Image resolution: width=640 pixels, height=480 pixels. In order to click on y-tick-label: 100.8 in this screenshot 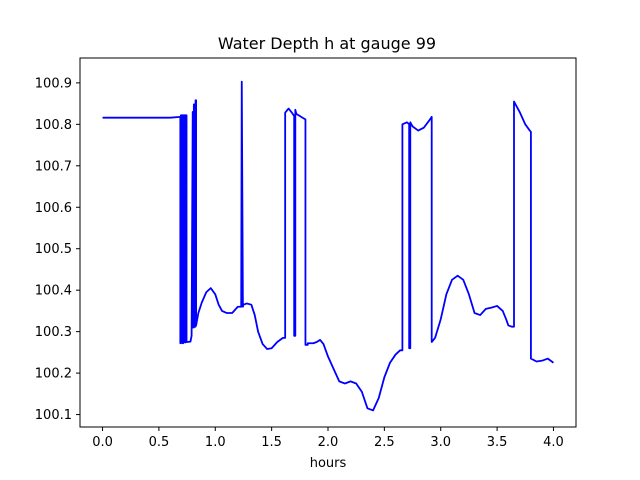, I will do `click(53, 125)`.